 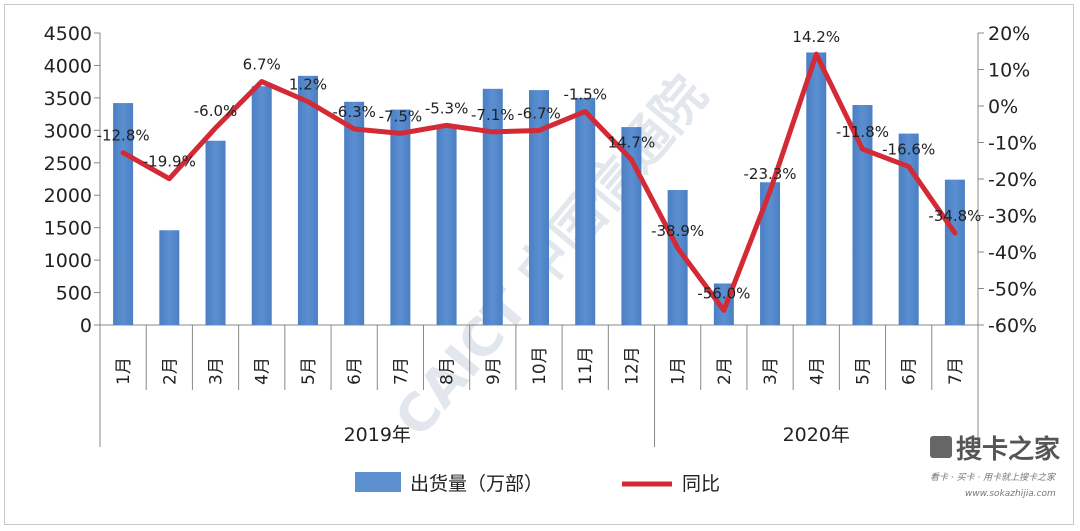 I want to click on x-tick-label: 11月, so click(x=586, y=365).